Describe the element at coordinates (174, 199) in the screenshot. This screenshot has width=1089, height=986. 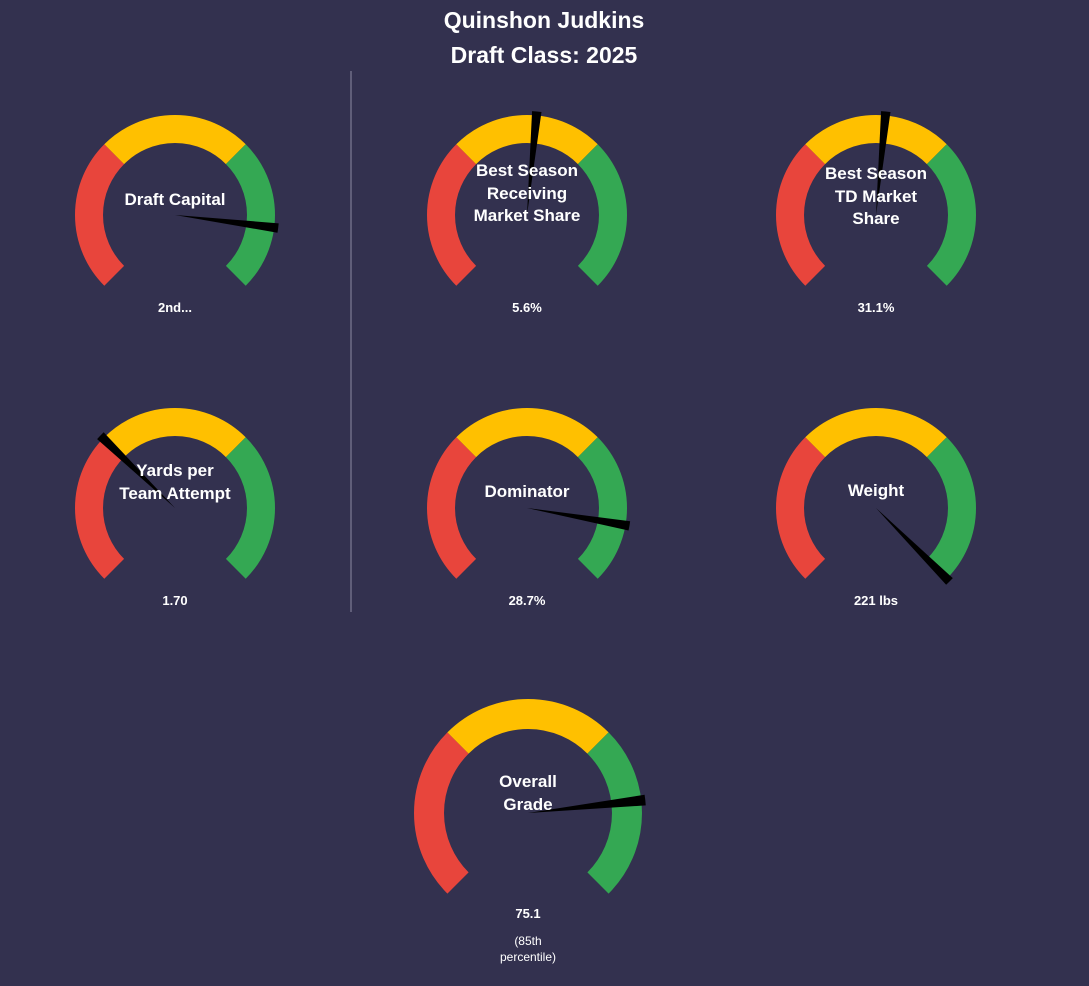
I see `gauge-title: Draft Capital` at that location.